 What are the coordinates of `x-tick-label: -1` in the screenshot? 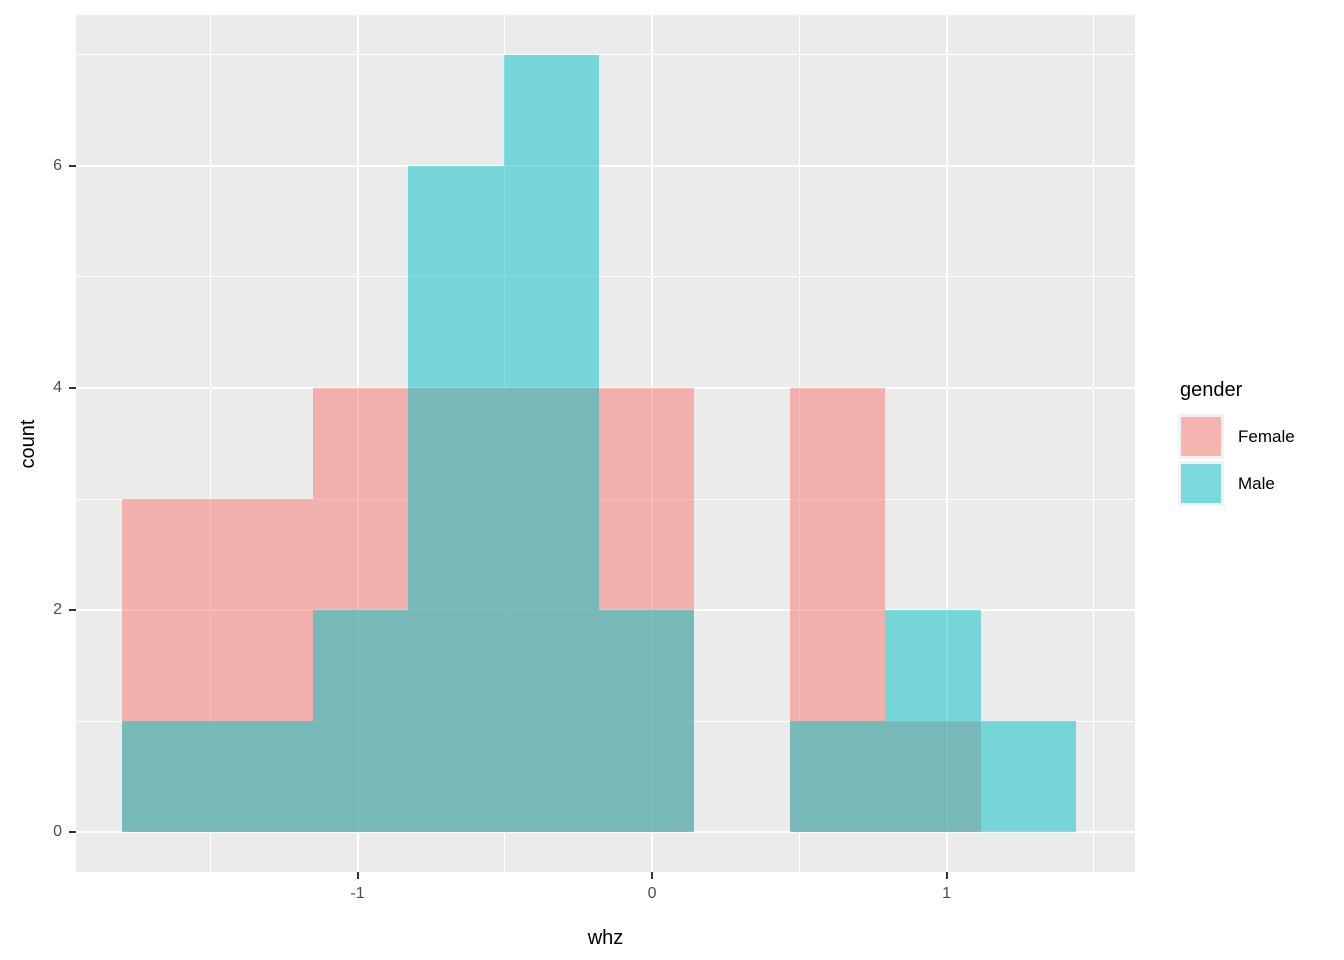 It's located at (357, 893).